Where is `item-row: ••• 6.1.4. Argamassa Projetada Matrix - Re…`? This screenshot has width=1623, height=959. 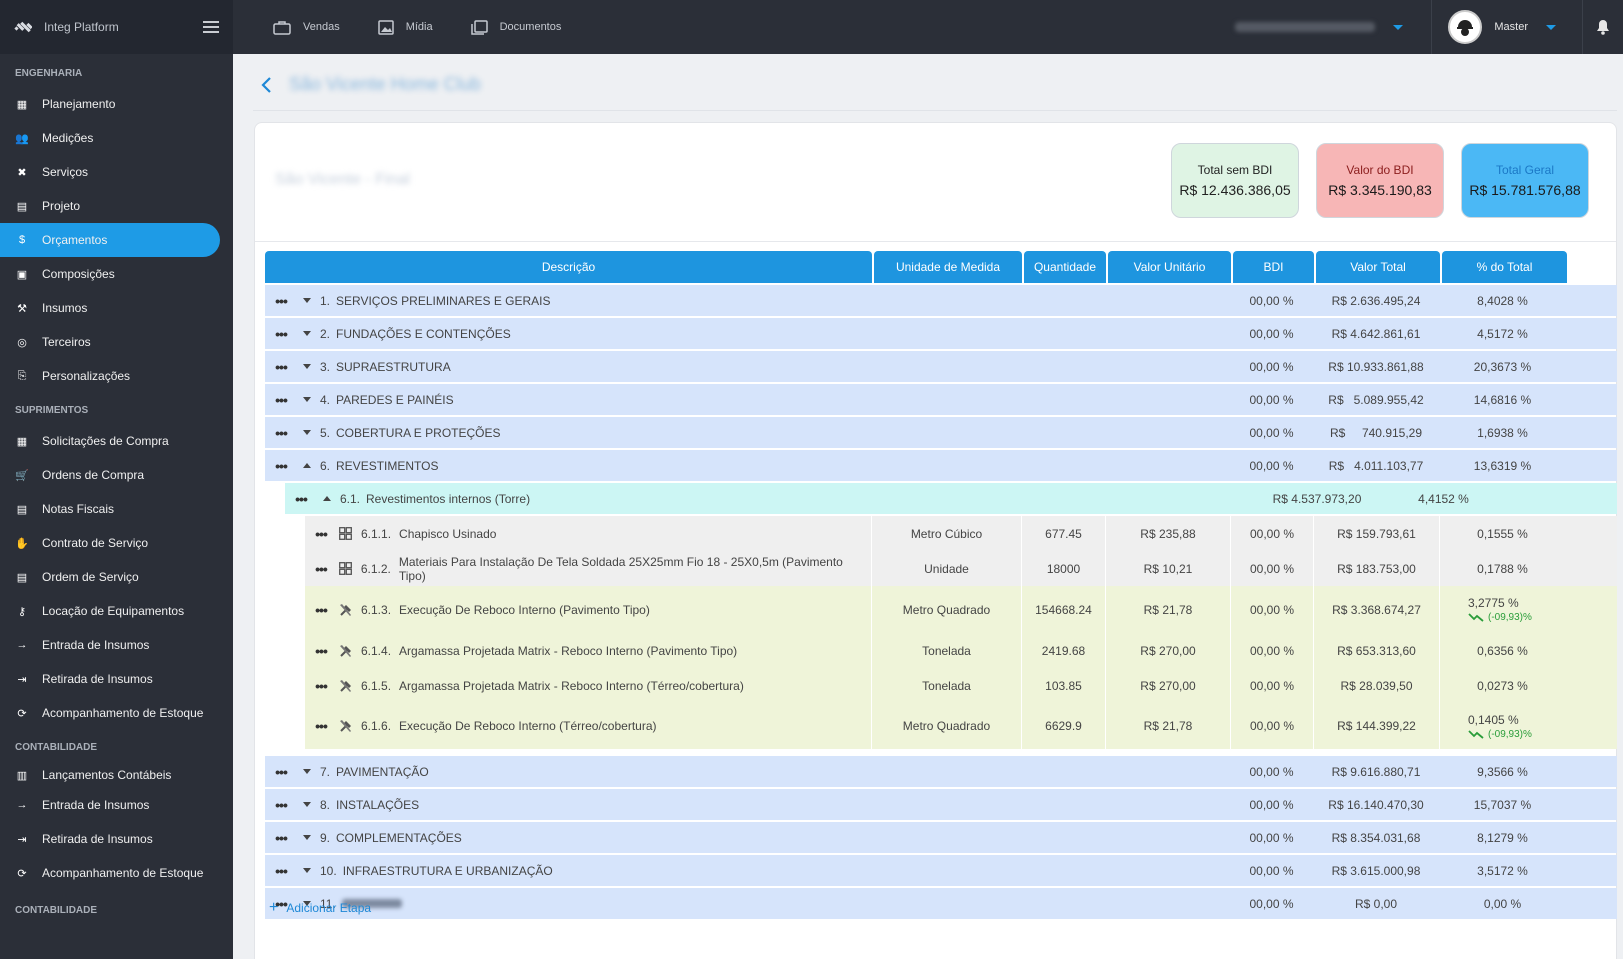 item-row: ••• 6.1.4. Argamassa Projetada Matrix - Re… is located at coordinates (961, 650).